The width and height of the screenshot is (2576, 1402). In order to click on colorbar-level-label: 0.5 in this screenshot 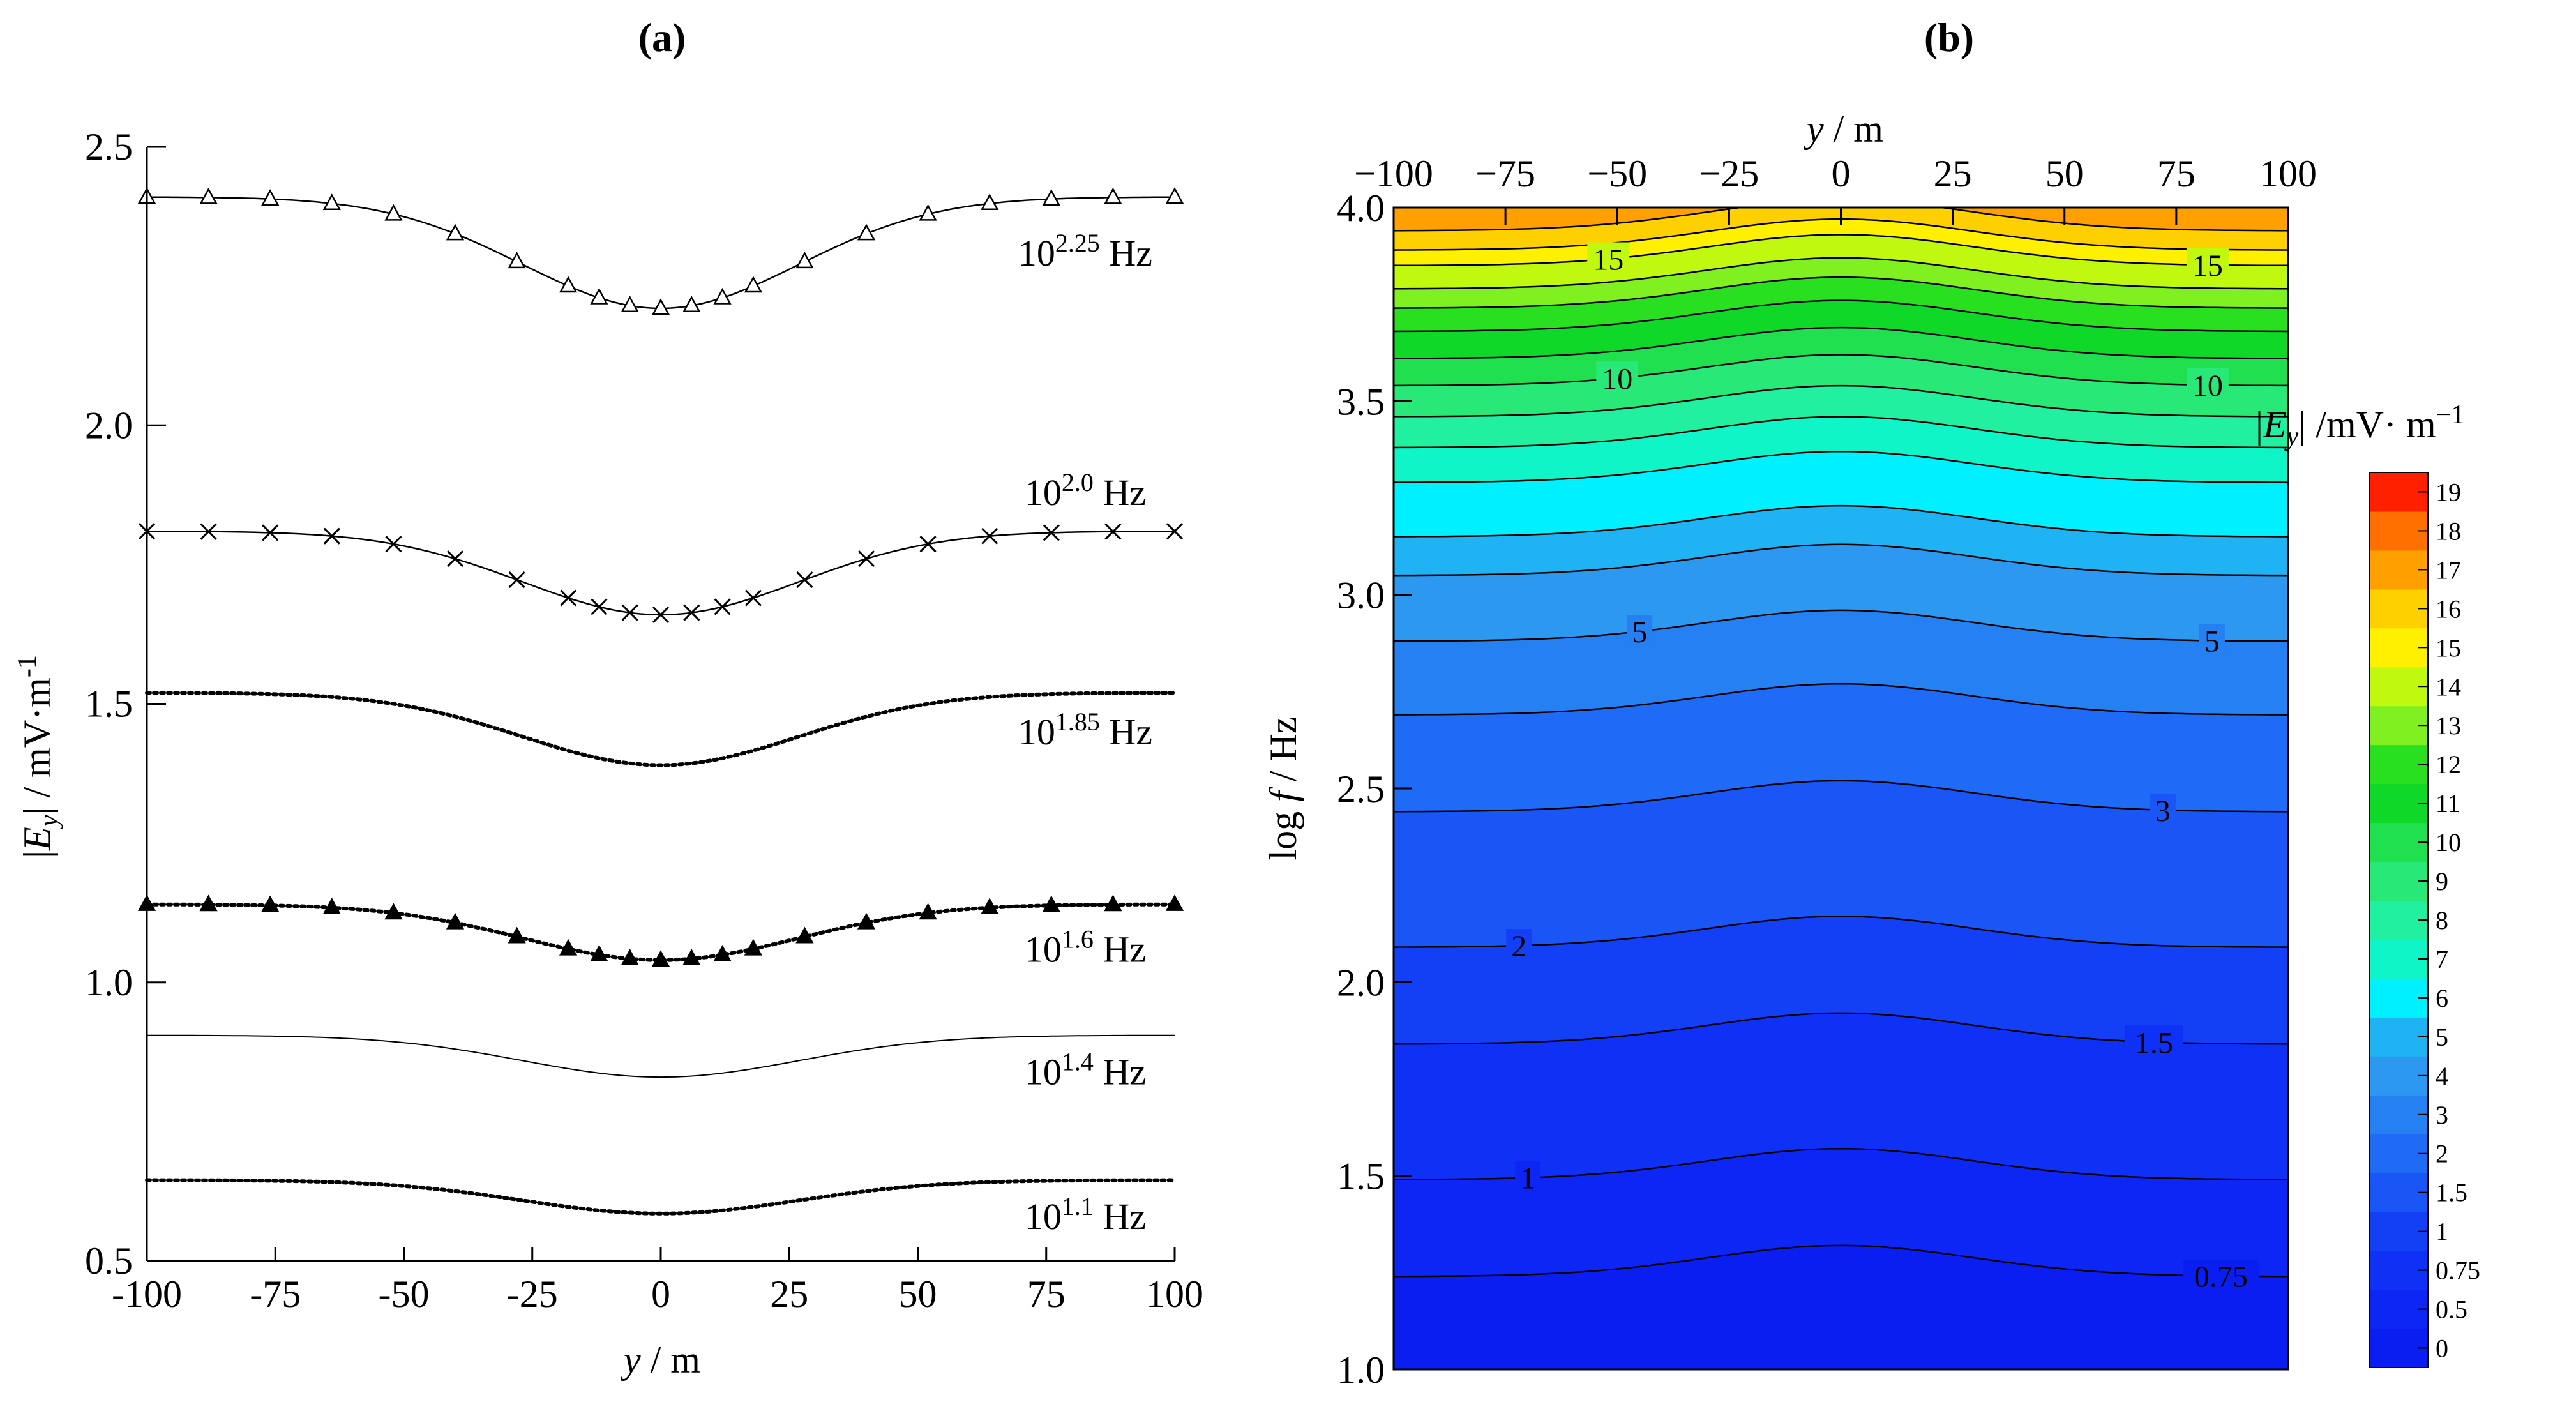, I will do `click(2451, 1309)`.